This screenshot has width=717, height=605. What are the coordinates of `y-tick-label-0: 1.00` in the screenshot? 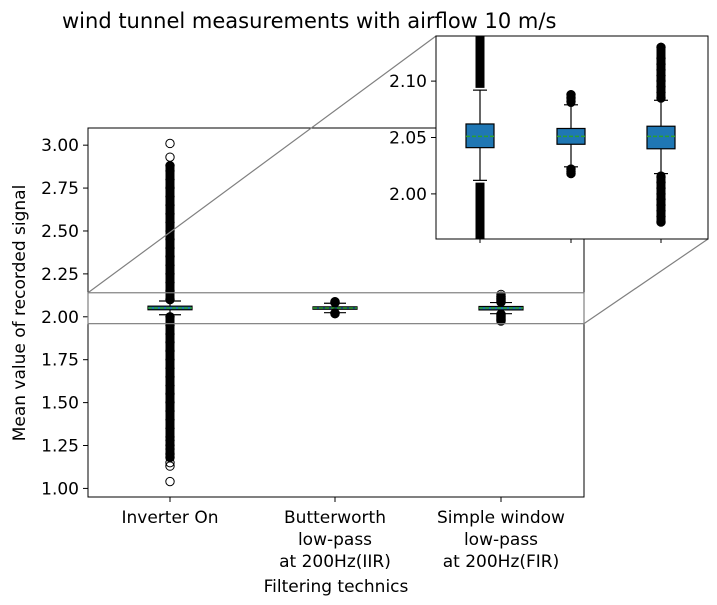 It's located at (60, 489).